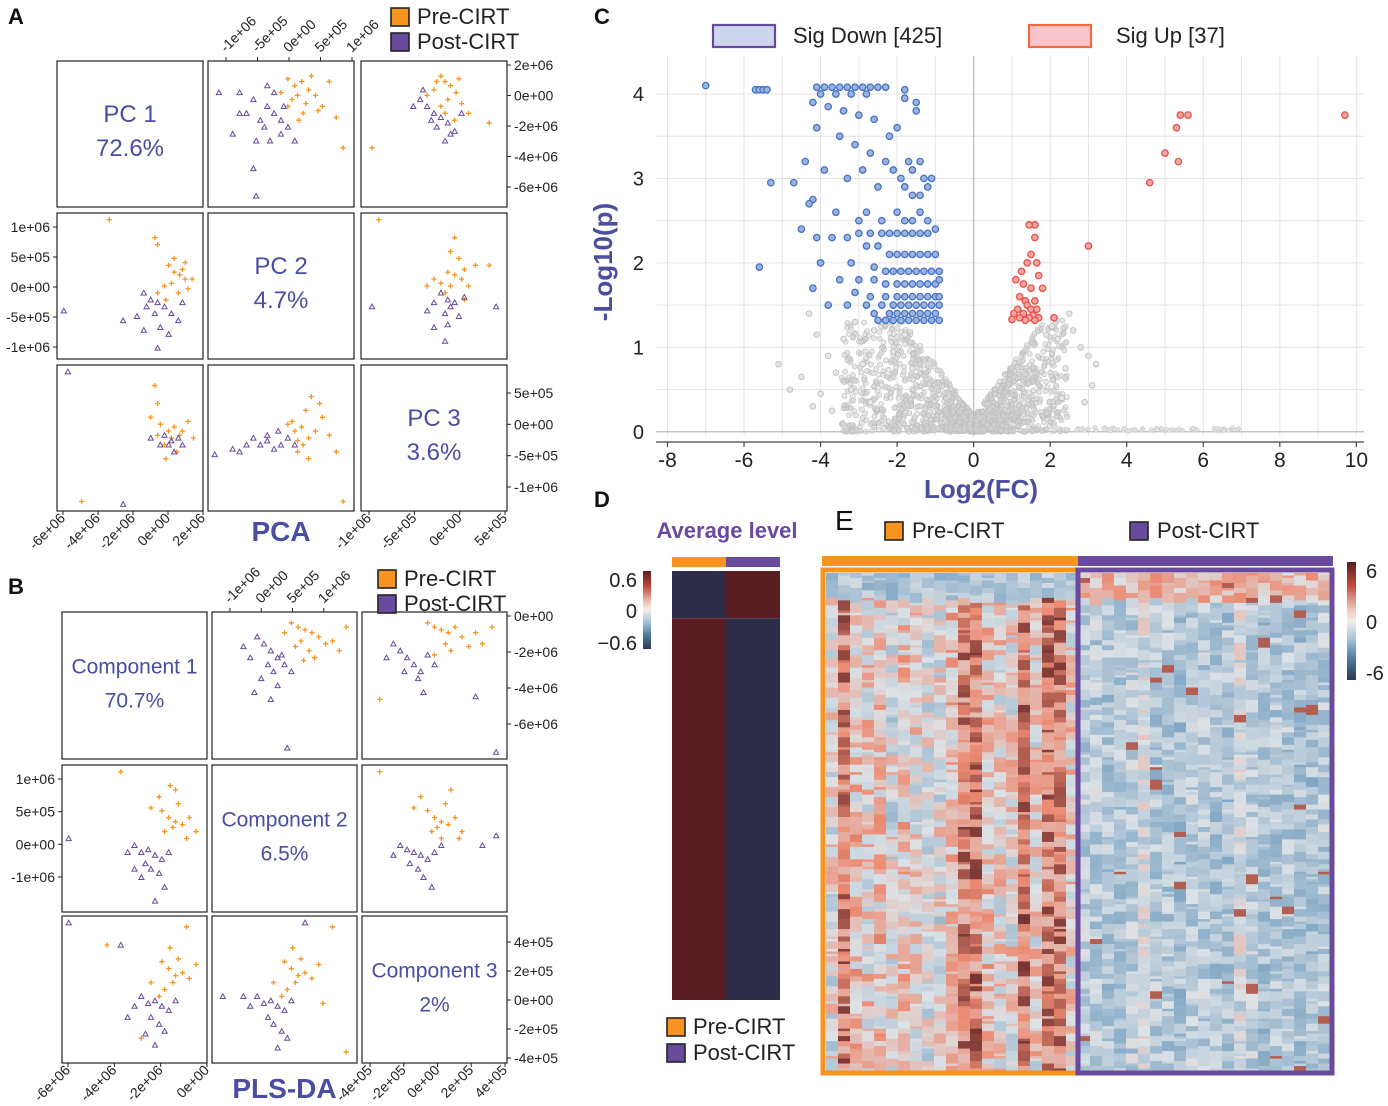 This screenshot has height=1106, width=1388. I want to click on avg-colorbar, so click(647, 610).